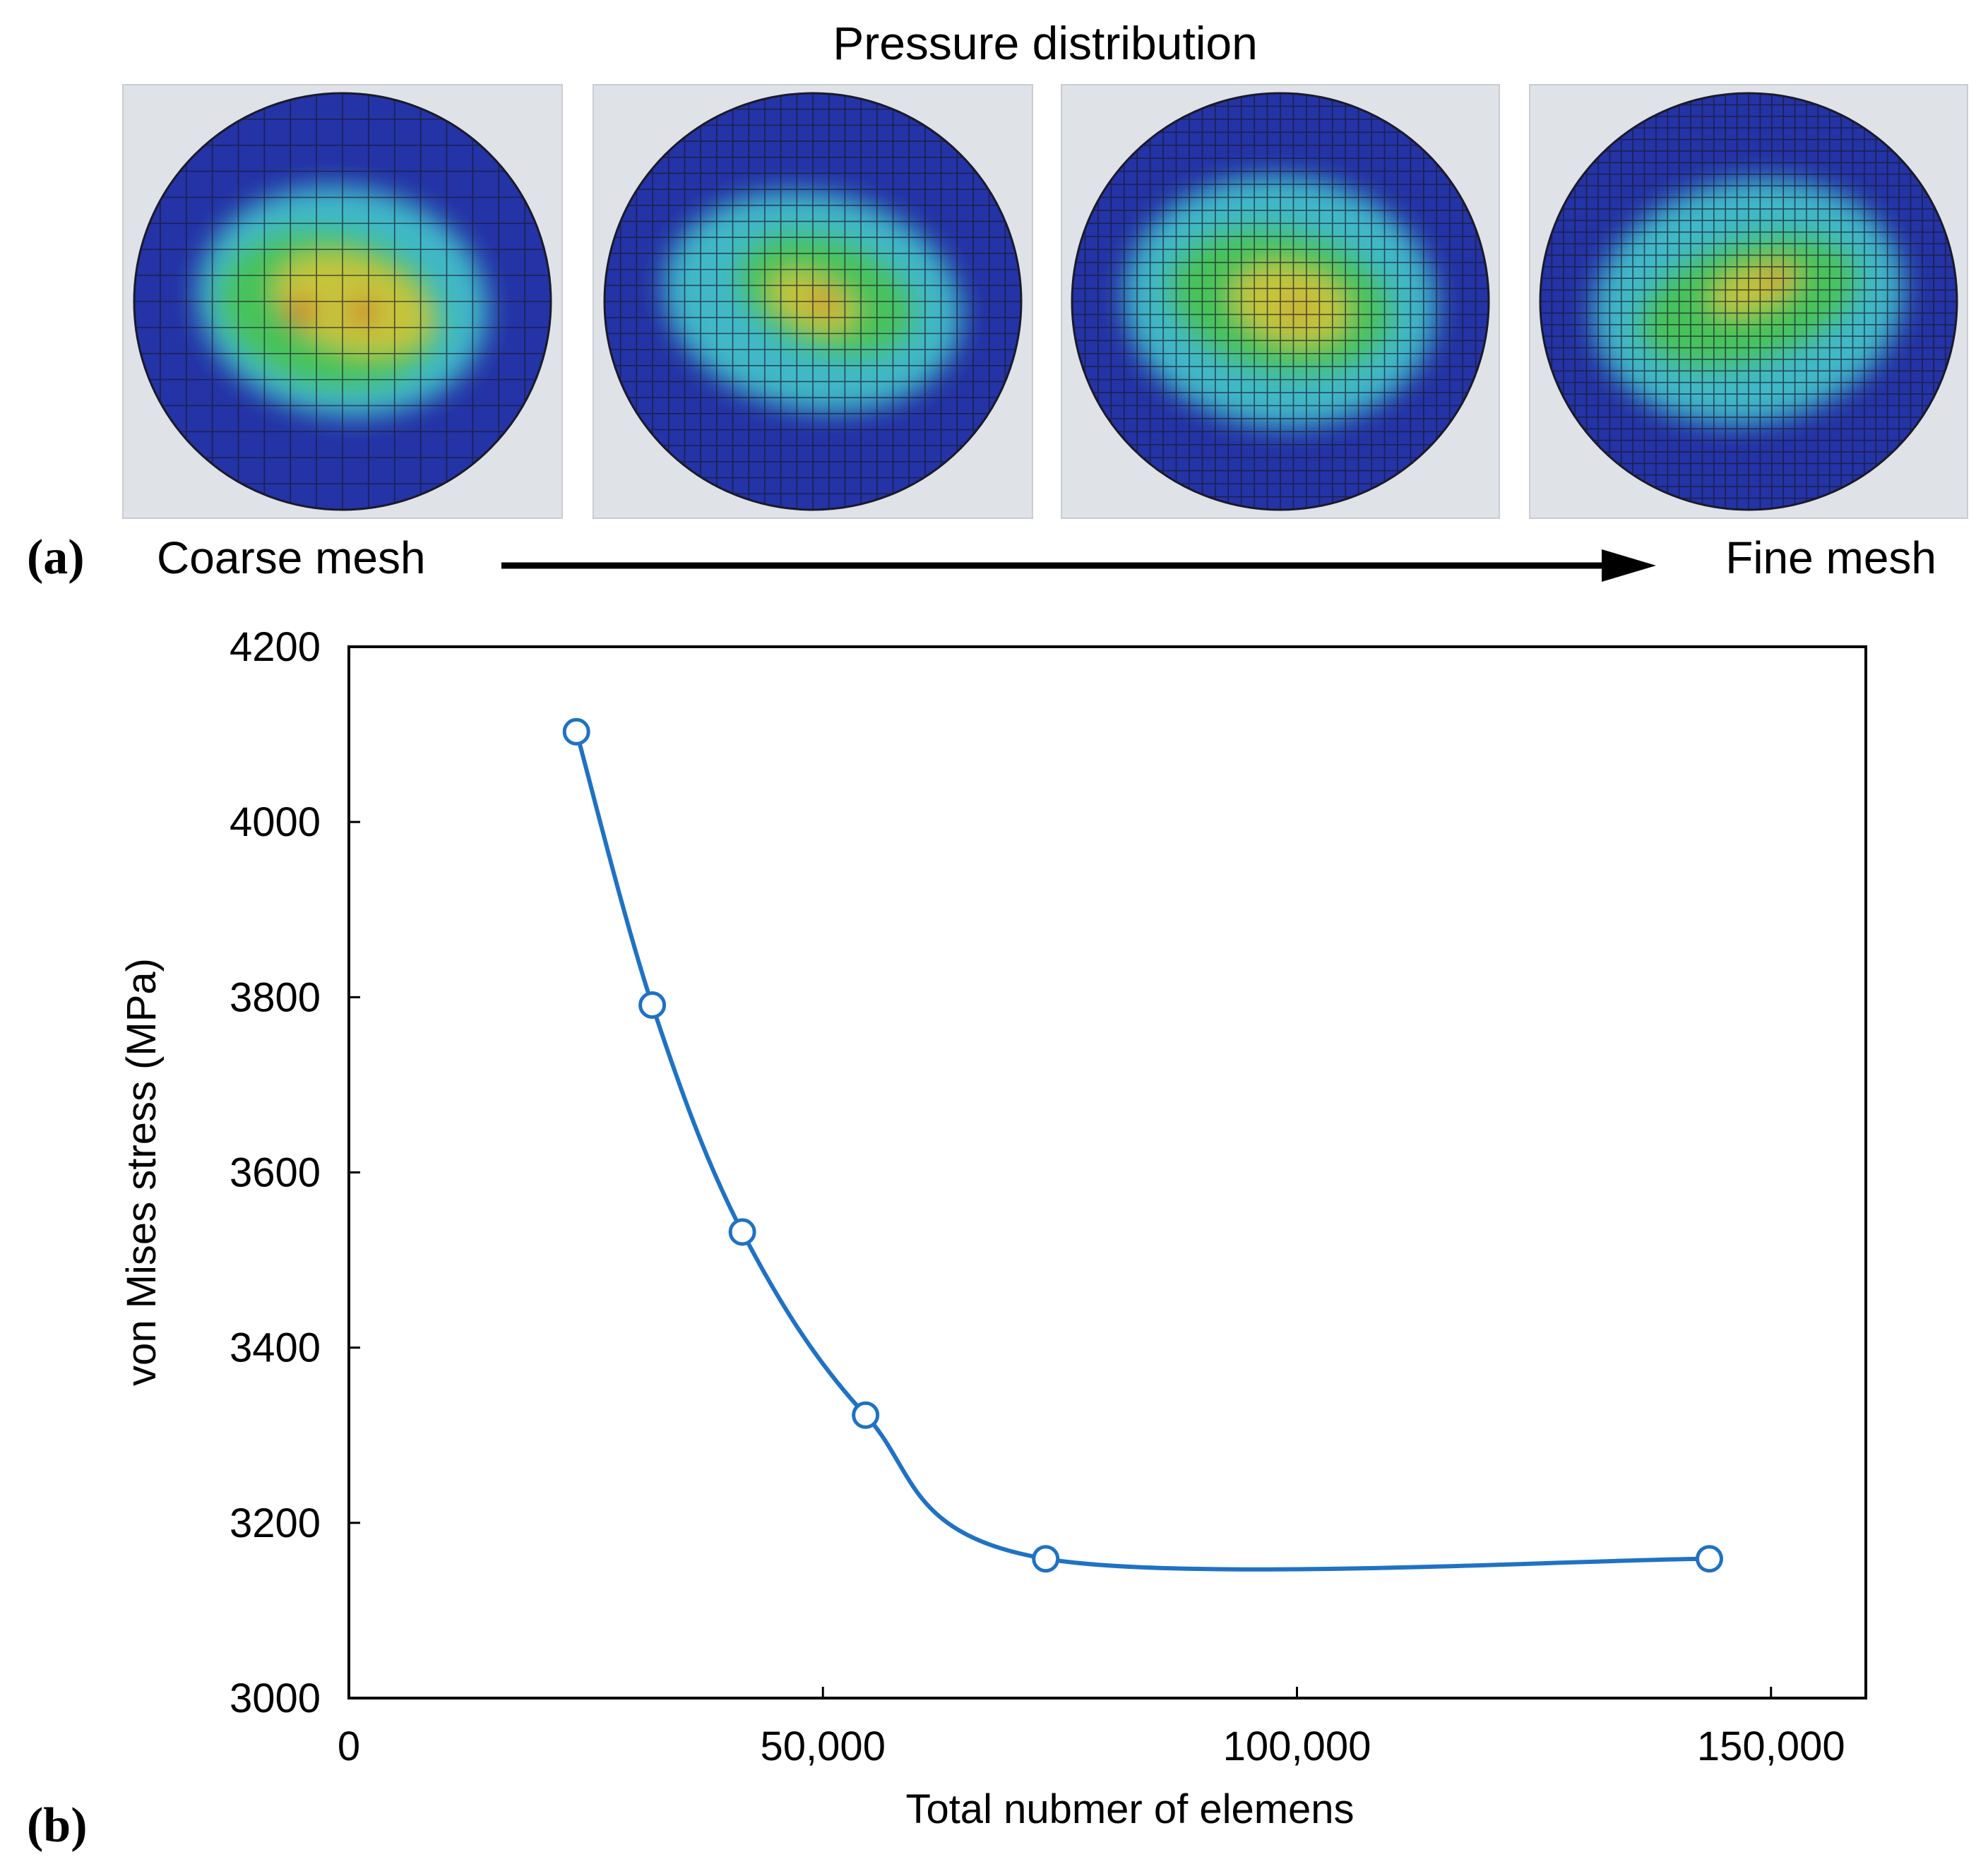 The image size is (1988, 1864). I want to click on x-tick-label: 0, so click(349, 1746).